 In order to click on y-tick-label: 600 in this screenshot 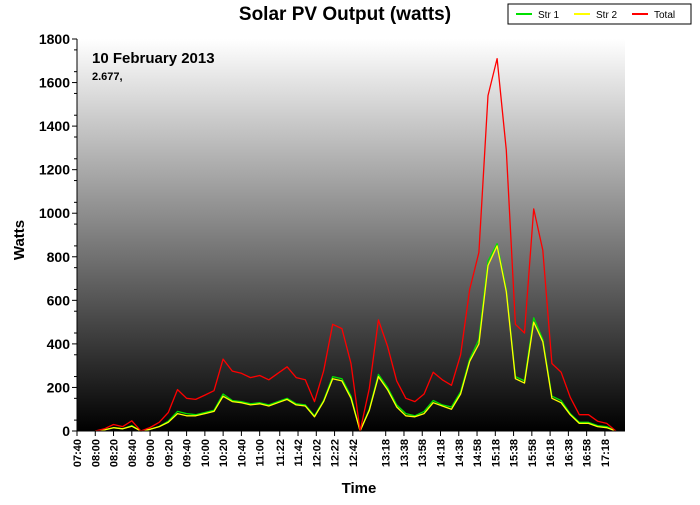, I will do `click(59, 300)`.